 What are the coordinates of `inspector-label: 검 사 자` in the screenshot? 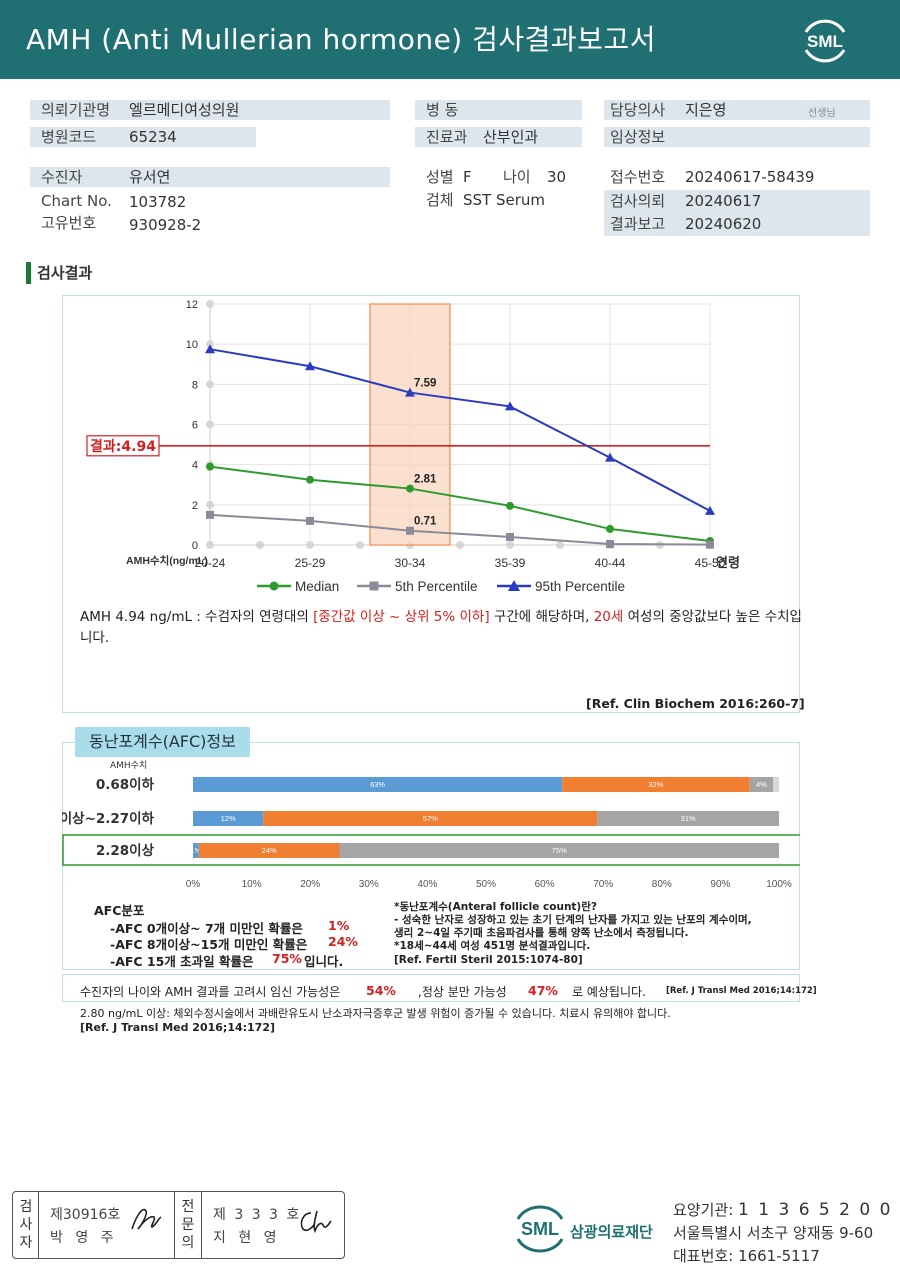 It's located at (26, 1225).